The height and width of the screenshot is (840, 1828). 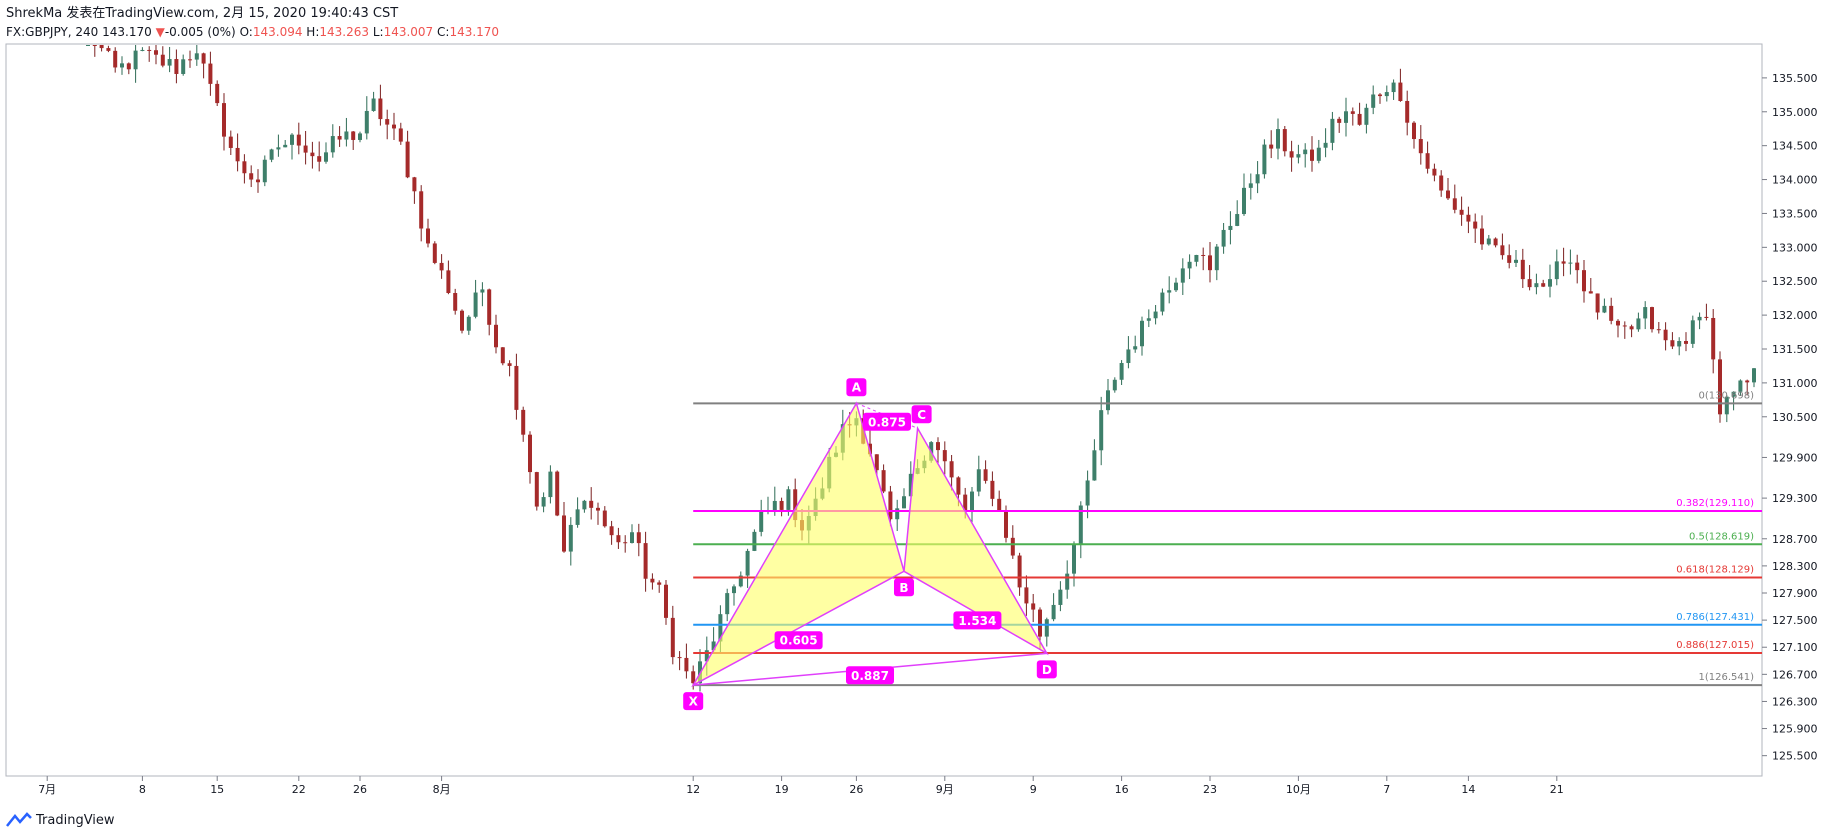 I want to click on ratio-cd-bc-label: 1.534, so click(x=977, y=620).